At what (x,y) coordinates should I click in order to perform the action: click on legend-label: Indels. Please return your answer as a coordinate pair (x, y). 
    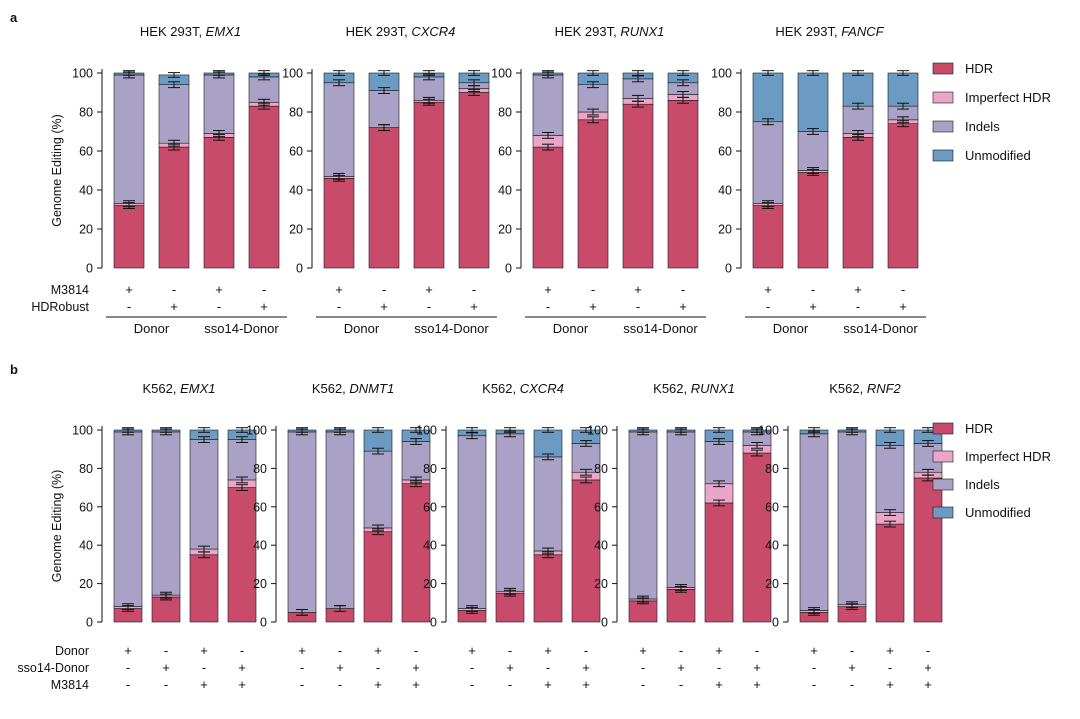
    Looking at the image, I should click on (982, 126).